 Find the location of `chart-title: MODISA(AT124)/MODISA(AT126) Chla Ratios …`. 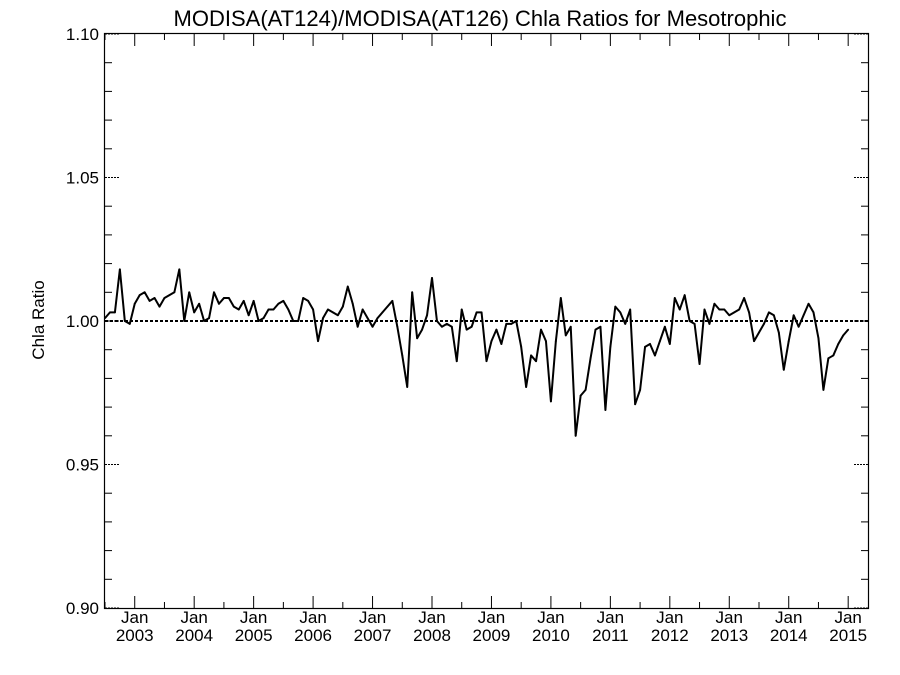

chart-title: MODISA(AT124)/MODISA(AT126) Chla Ratios … is located at coordinates (480, 18).